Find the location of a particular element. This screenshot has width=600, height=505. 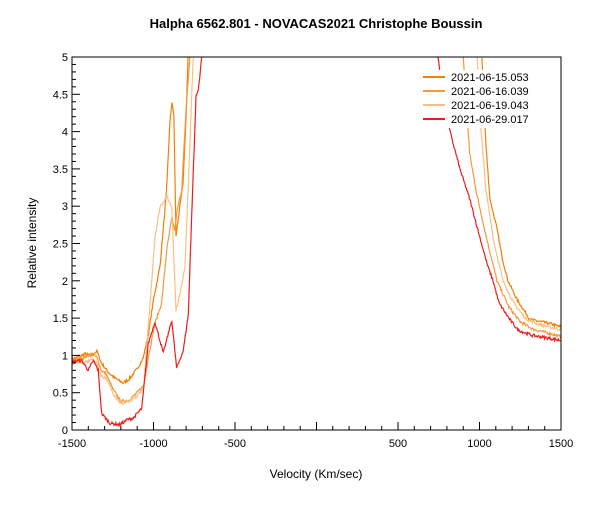

series-line-2021-06-16.039-segment-1 is located at coordinates (511, 198).